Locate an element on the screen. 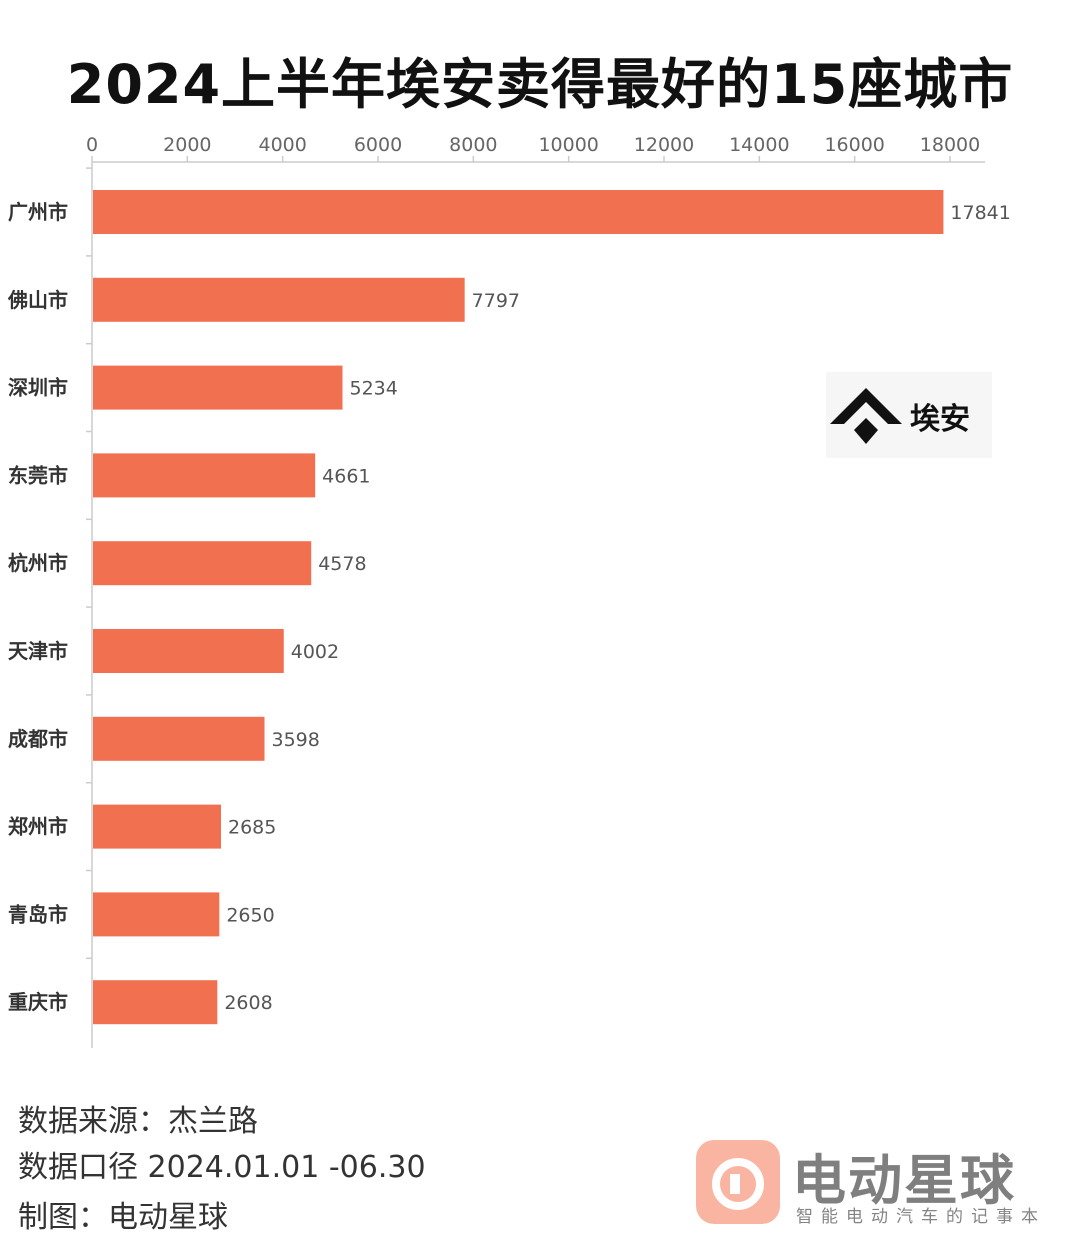 The height and width of the screenshot is (1260, 1080). brand-watermark-icon is located at coordinates (738, 1182).